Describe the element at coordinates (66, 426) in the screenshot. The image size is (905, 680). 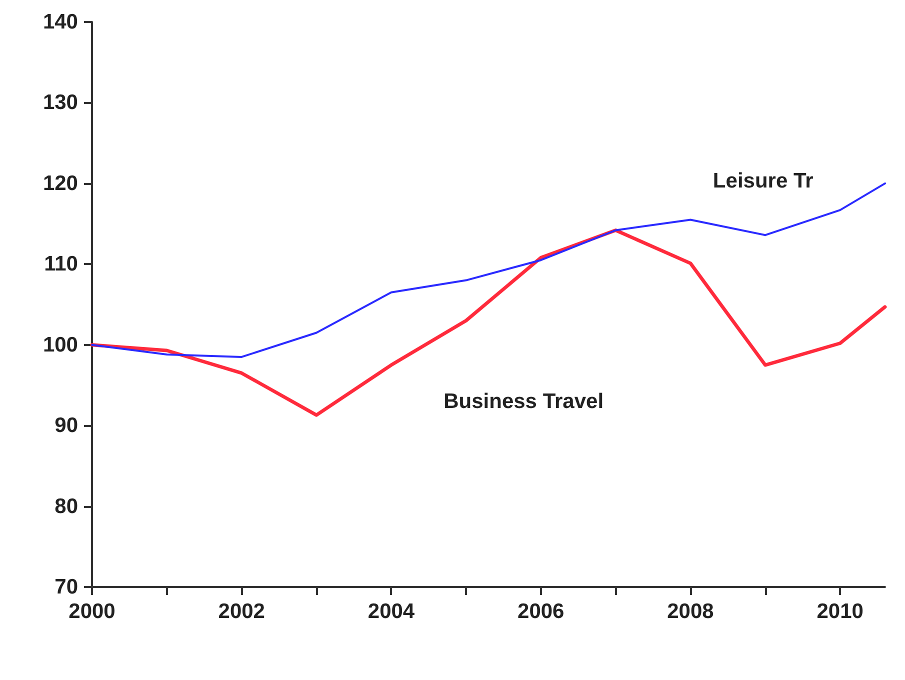
I see `y-tick-label: 90` at that location.